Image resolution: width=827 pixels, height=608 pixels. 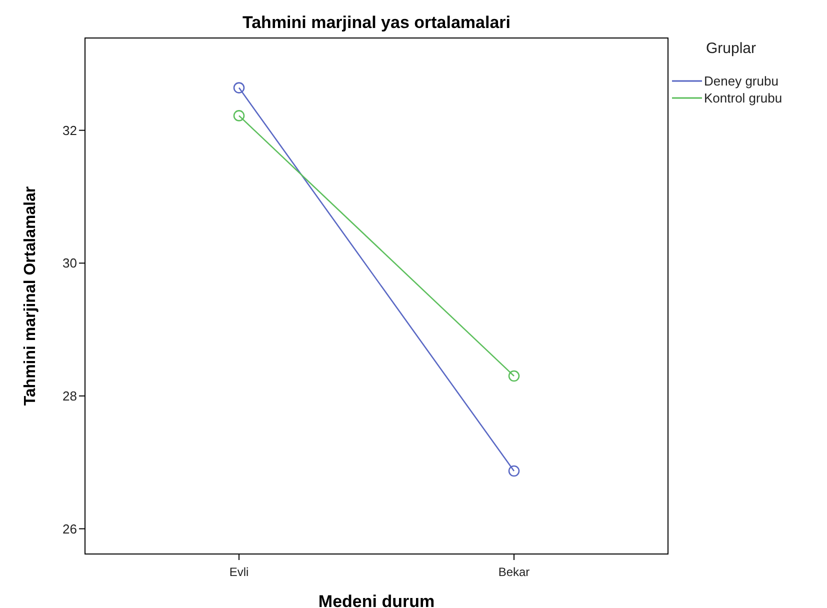 I want to click on y-tick-label: 28, so click(x=69, y=396).